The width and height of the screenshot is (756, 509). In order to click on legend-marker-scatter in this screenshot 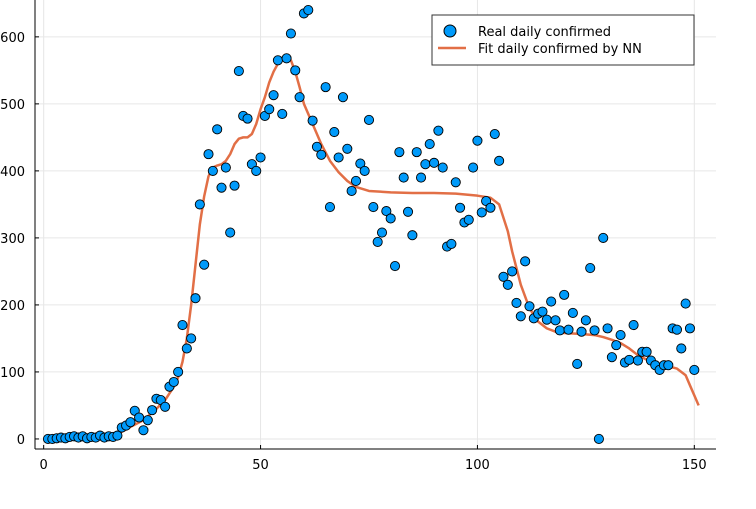, I will do `click(450, 31)`.